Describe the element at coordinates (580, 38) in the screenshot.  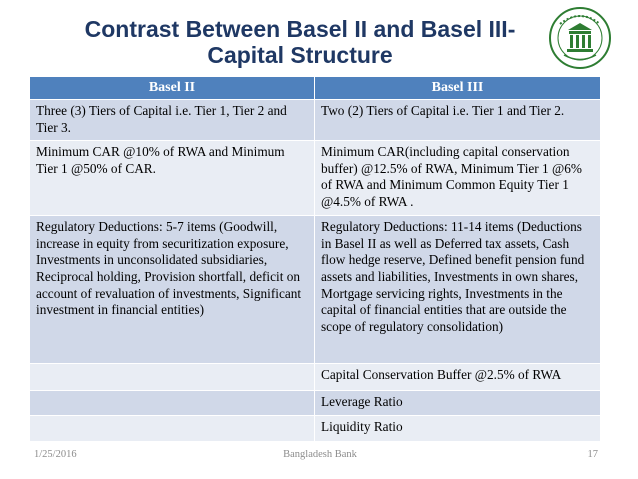
I see `bangladesh-bank-seal-icon` at that location.